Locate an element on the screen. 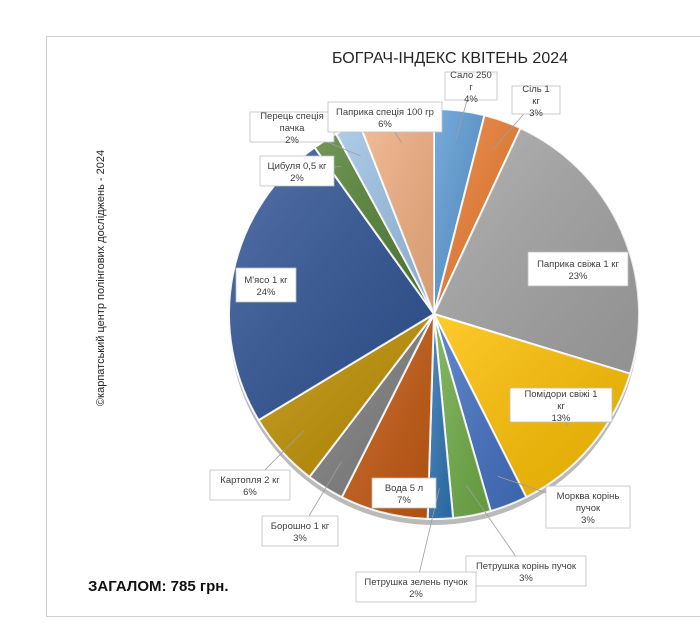 The image size is (700, 644). callout-label-4-2: кг is located at coordinates (561, 406).